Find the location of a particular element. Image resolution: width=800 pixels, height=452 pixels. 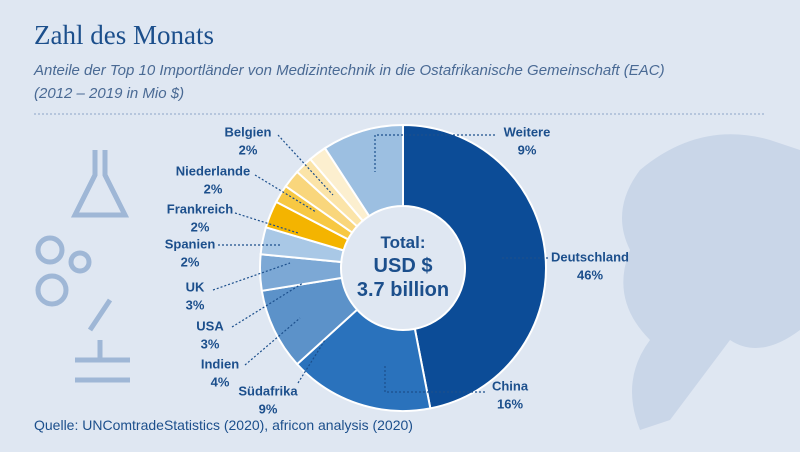

category-label: Deutschland is located at coordinates (590, 256).